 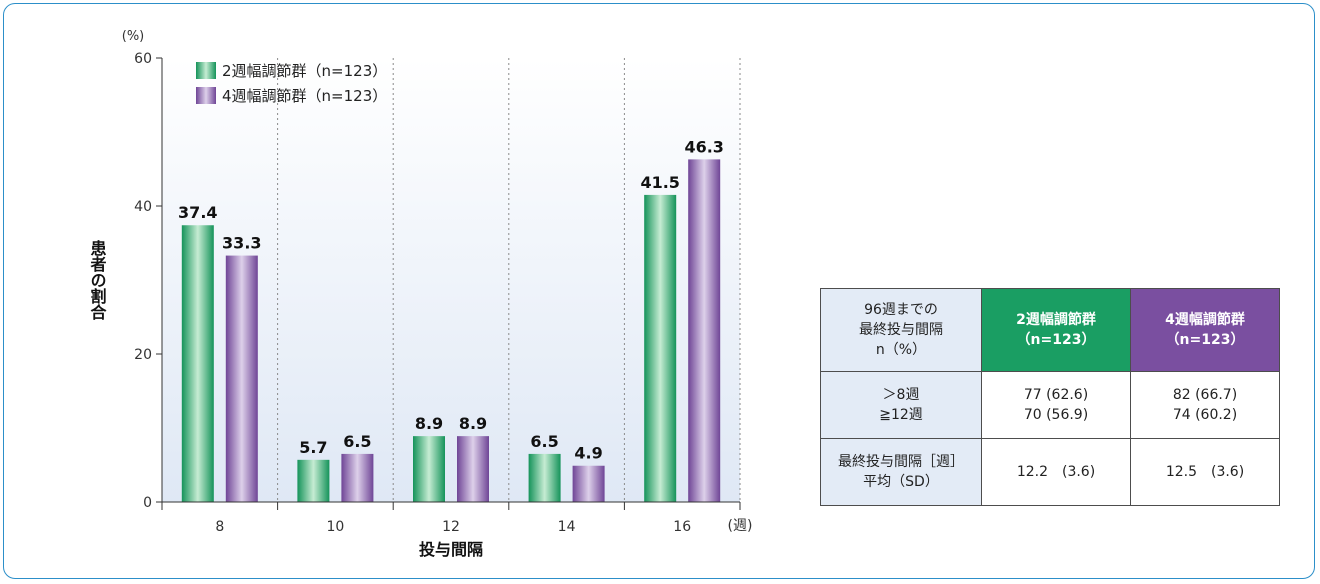 I want to click on x-tick-label: 8, so click(x=219, y=527).